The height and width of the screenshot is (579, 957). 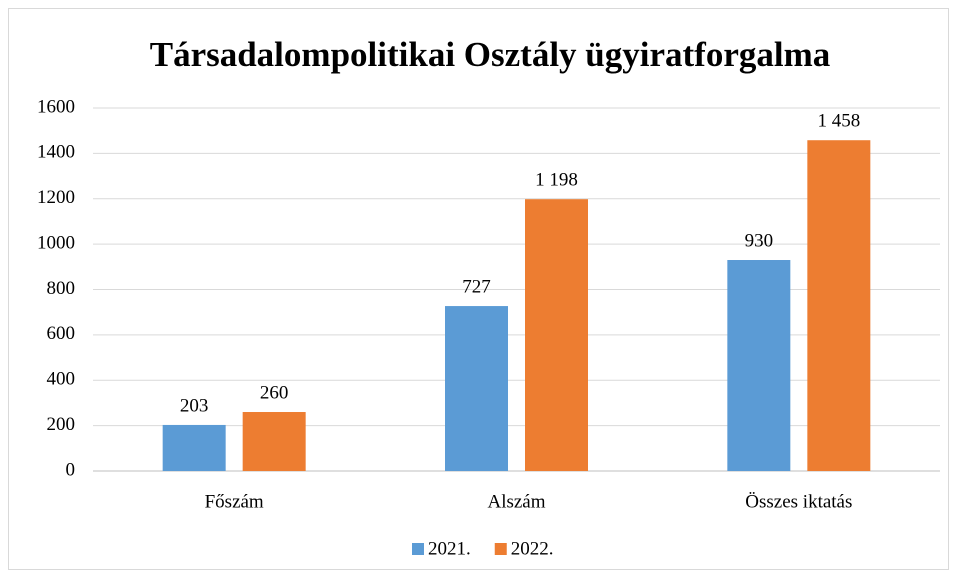 I want to click on legend-label: 2022., so click(x=532, y=548).